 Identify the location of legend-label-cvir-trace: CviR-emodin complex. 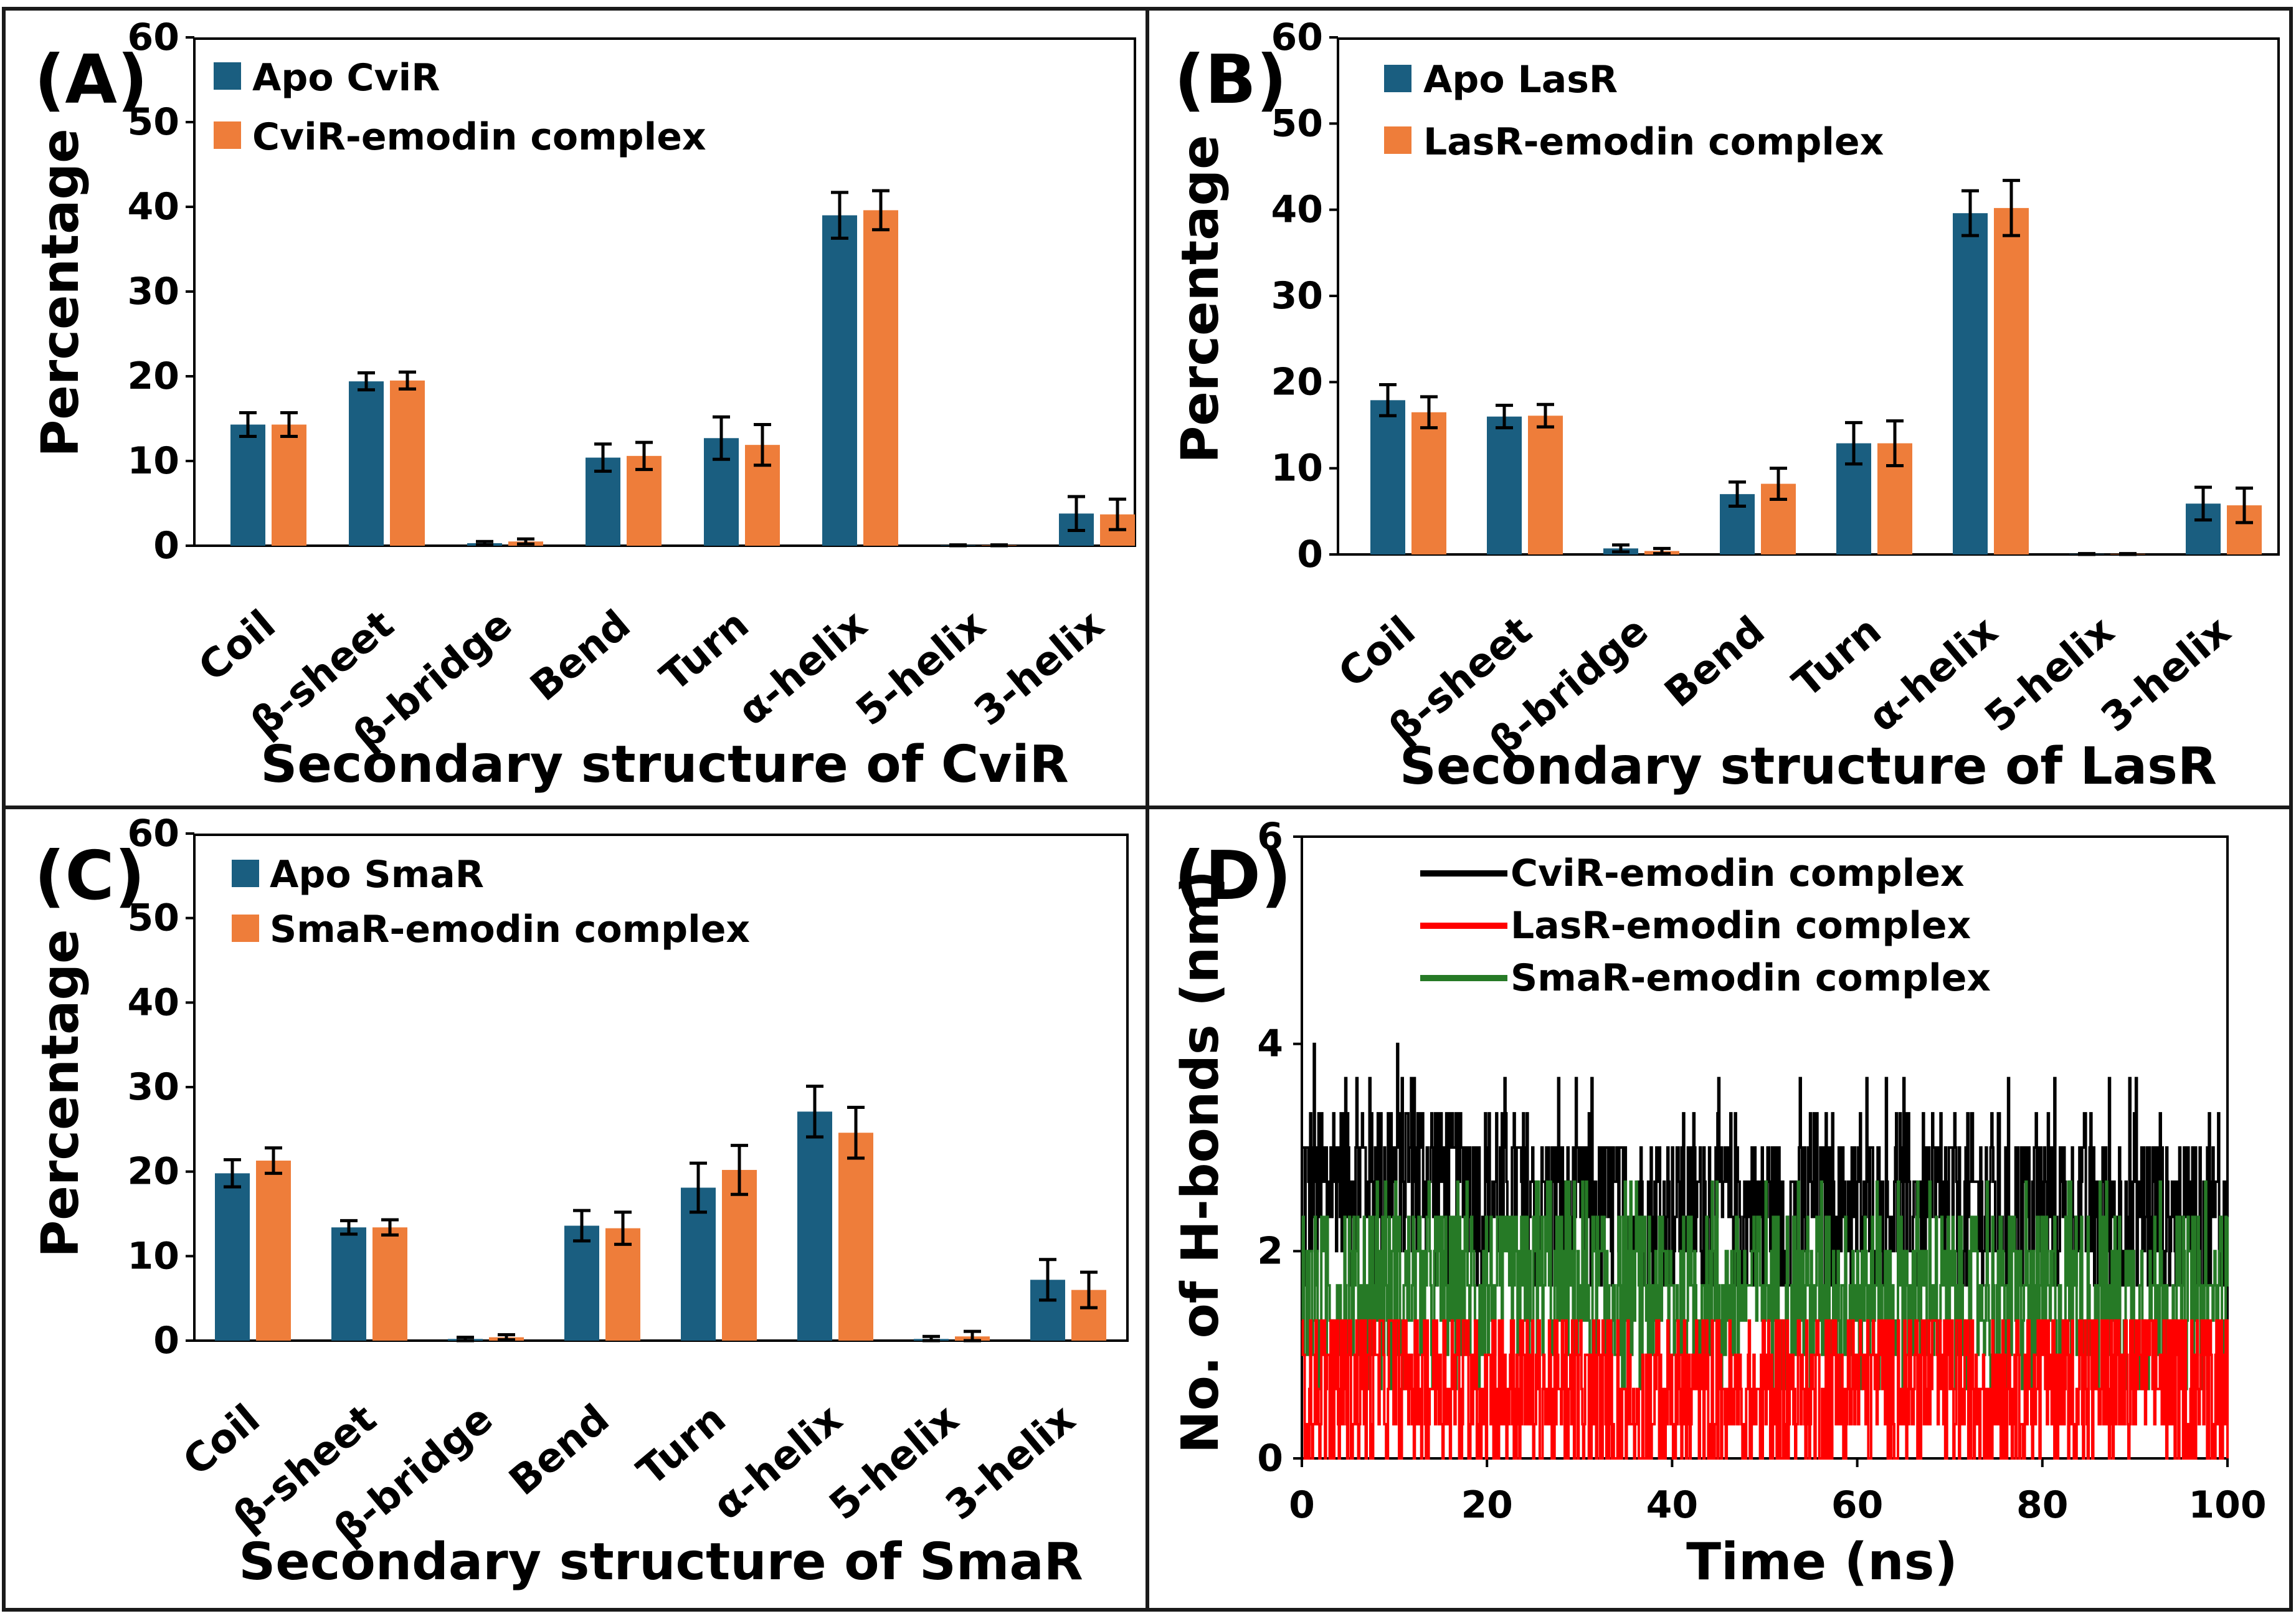
(1738, 873).